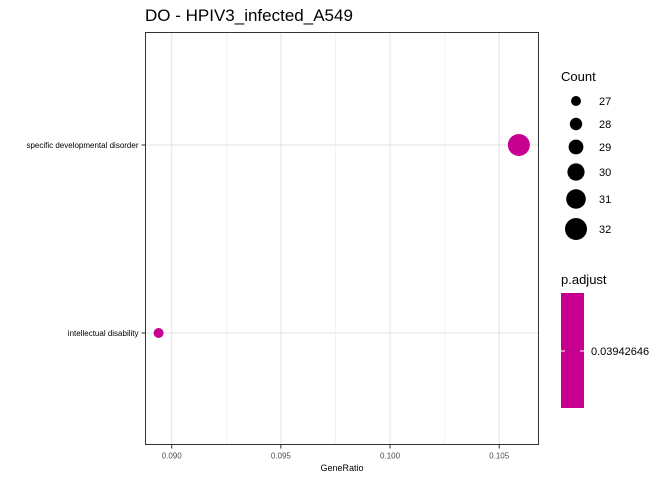 The width and height of the screenshot is (672, 480). What do you see at coordinates (605, 340) in the screenshot?
I see `p-adjust-legend: p.adjust 0.03942646` at bounding box center [605, 340].